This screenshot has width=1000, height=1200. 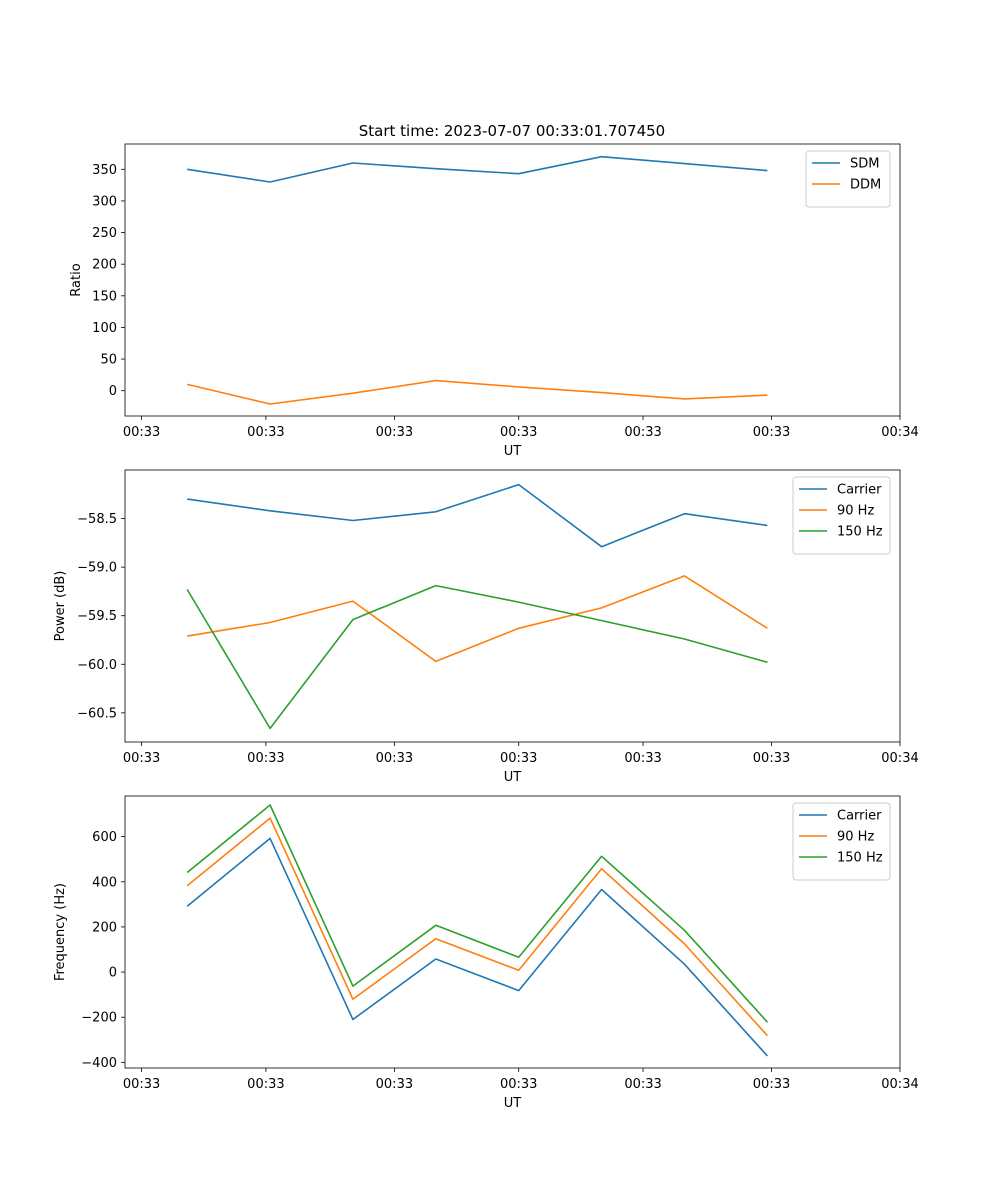 What do you see at coordinates (76, 279) in the screenshot?
I see `y-axis-label: Ratio` at bounding box center [76, 279].